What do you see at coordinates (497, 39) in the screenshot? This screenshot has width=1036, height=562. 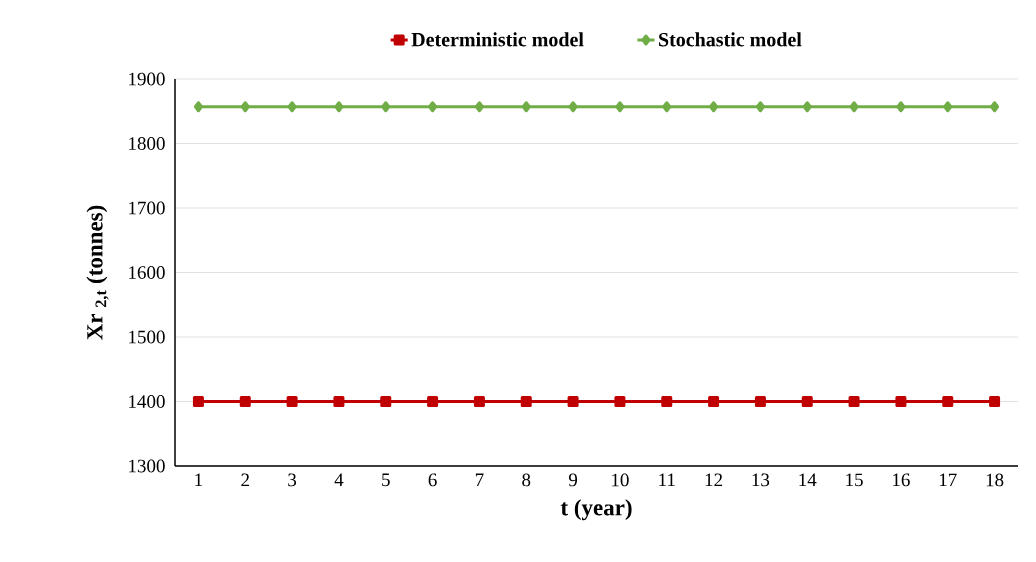 I see `legend-label: Deterministic model` at bounding box center [497, 39].